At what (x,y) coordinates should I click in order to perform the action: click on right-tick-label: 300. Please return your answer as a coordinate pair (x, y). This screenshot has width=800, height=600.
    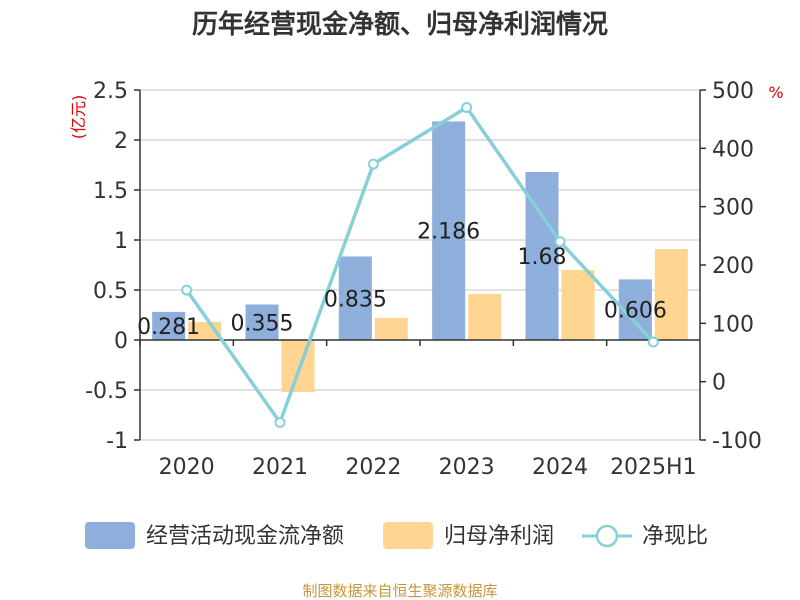
    Looking at the image, I should click on (733, 208).